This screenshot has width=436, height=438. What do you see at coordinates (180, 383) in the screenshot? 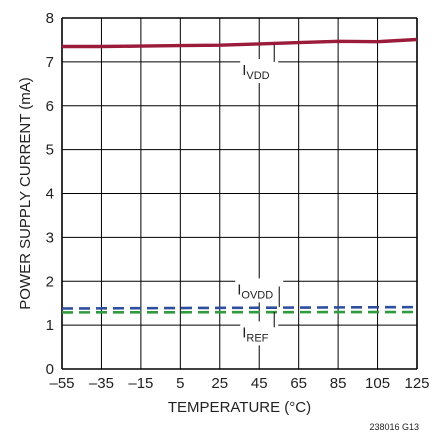
I see `x-tick-label: 5` at bounding box center [180, 383].